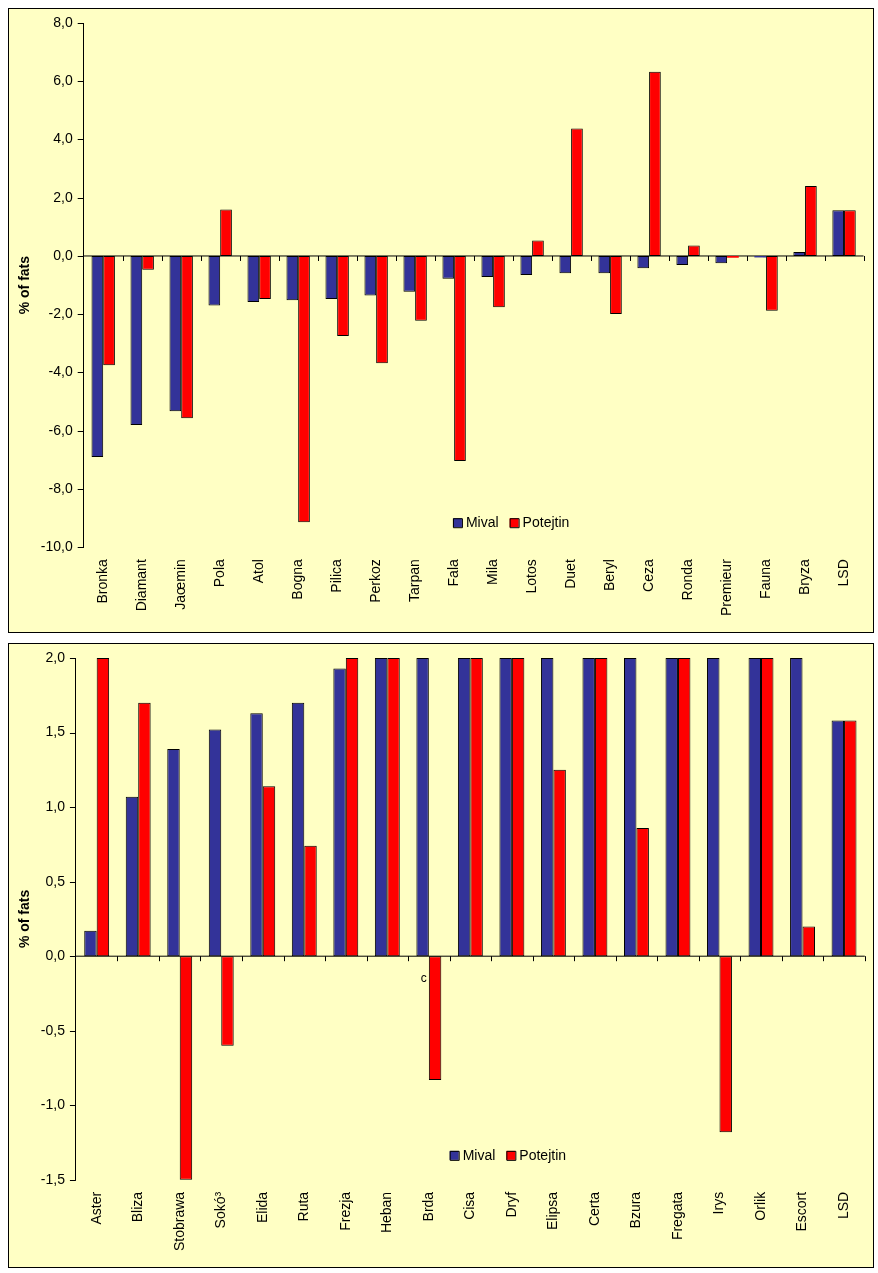  What do you see at coordinates (60, 429) in the screenshot?
I see `y-tick-label: -6,0` at bounding box center [60, 429].